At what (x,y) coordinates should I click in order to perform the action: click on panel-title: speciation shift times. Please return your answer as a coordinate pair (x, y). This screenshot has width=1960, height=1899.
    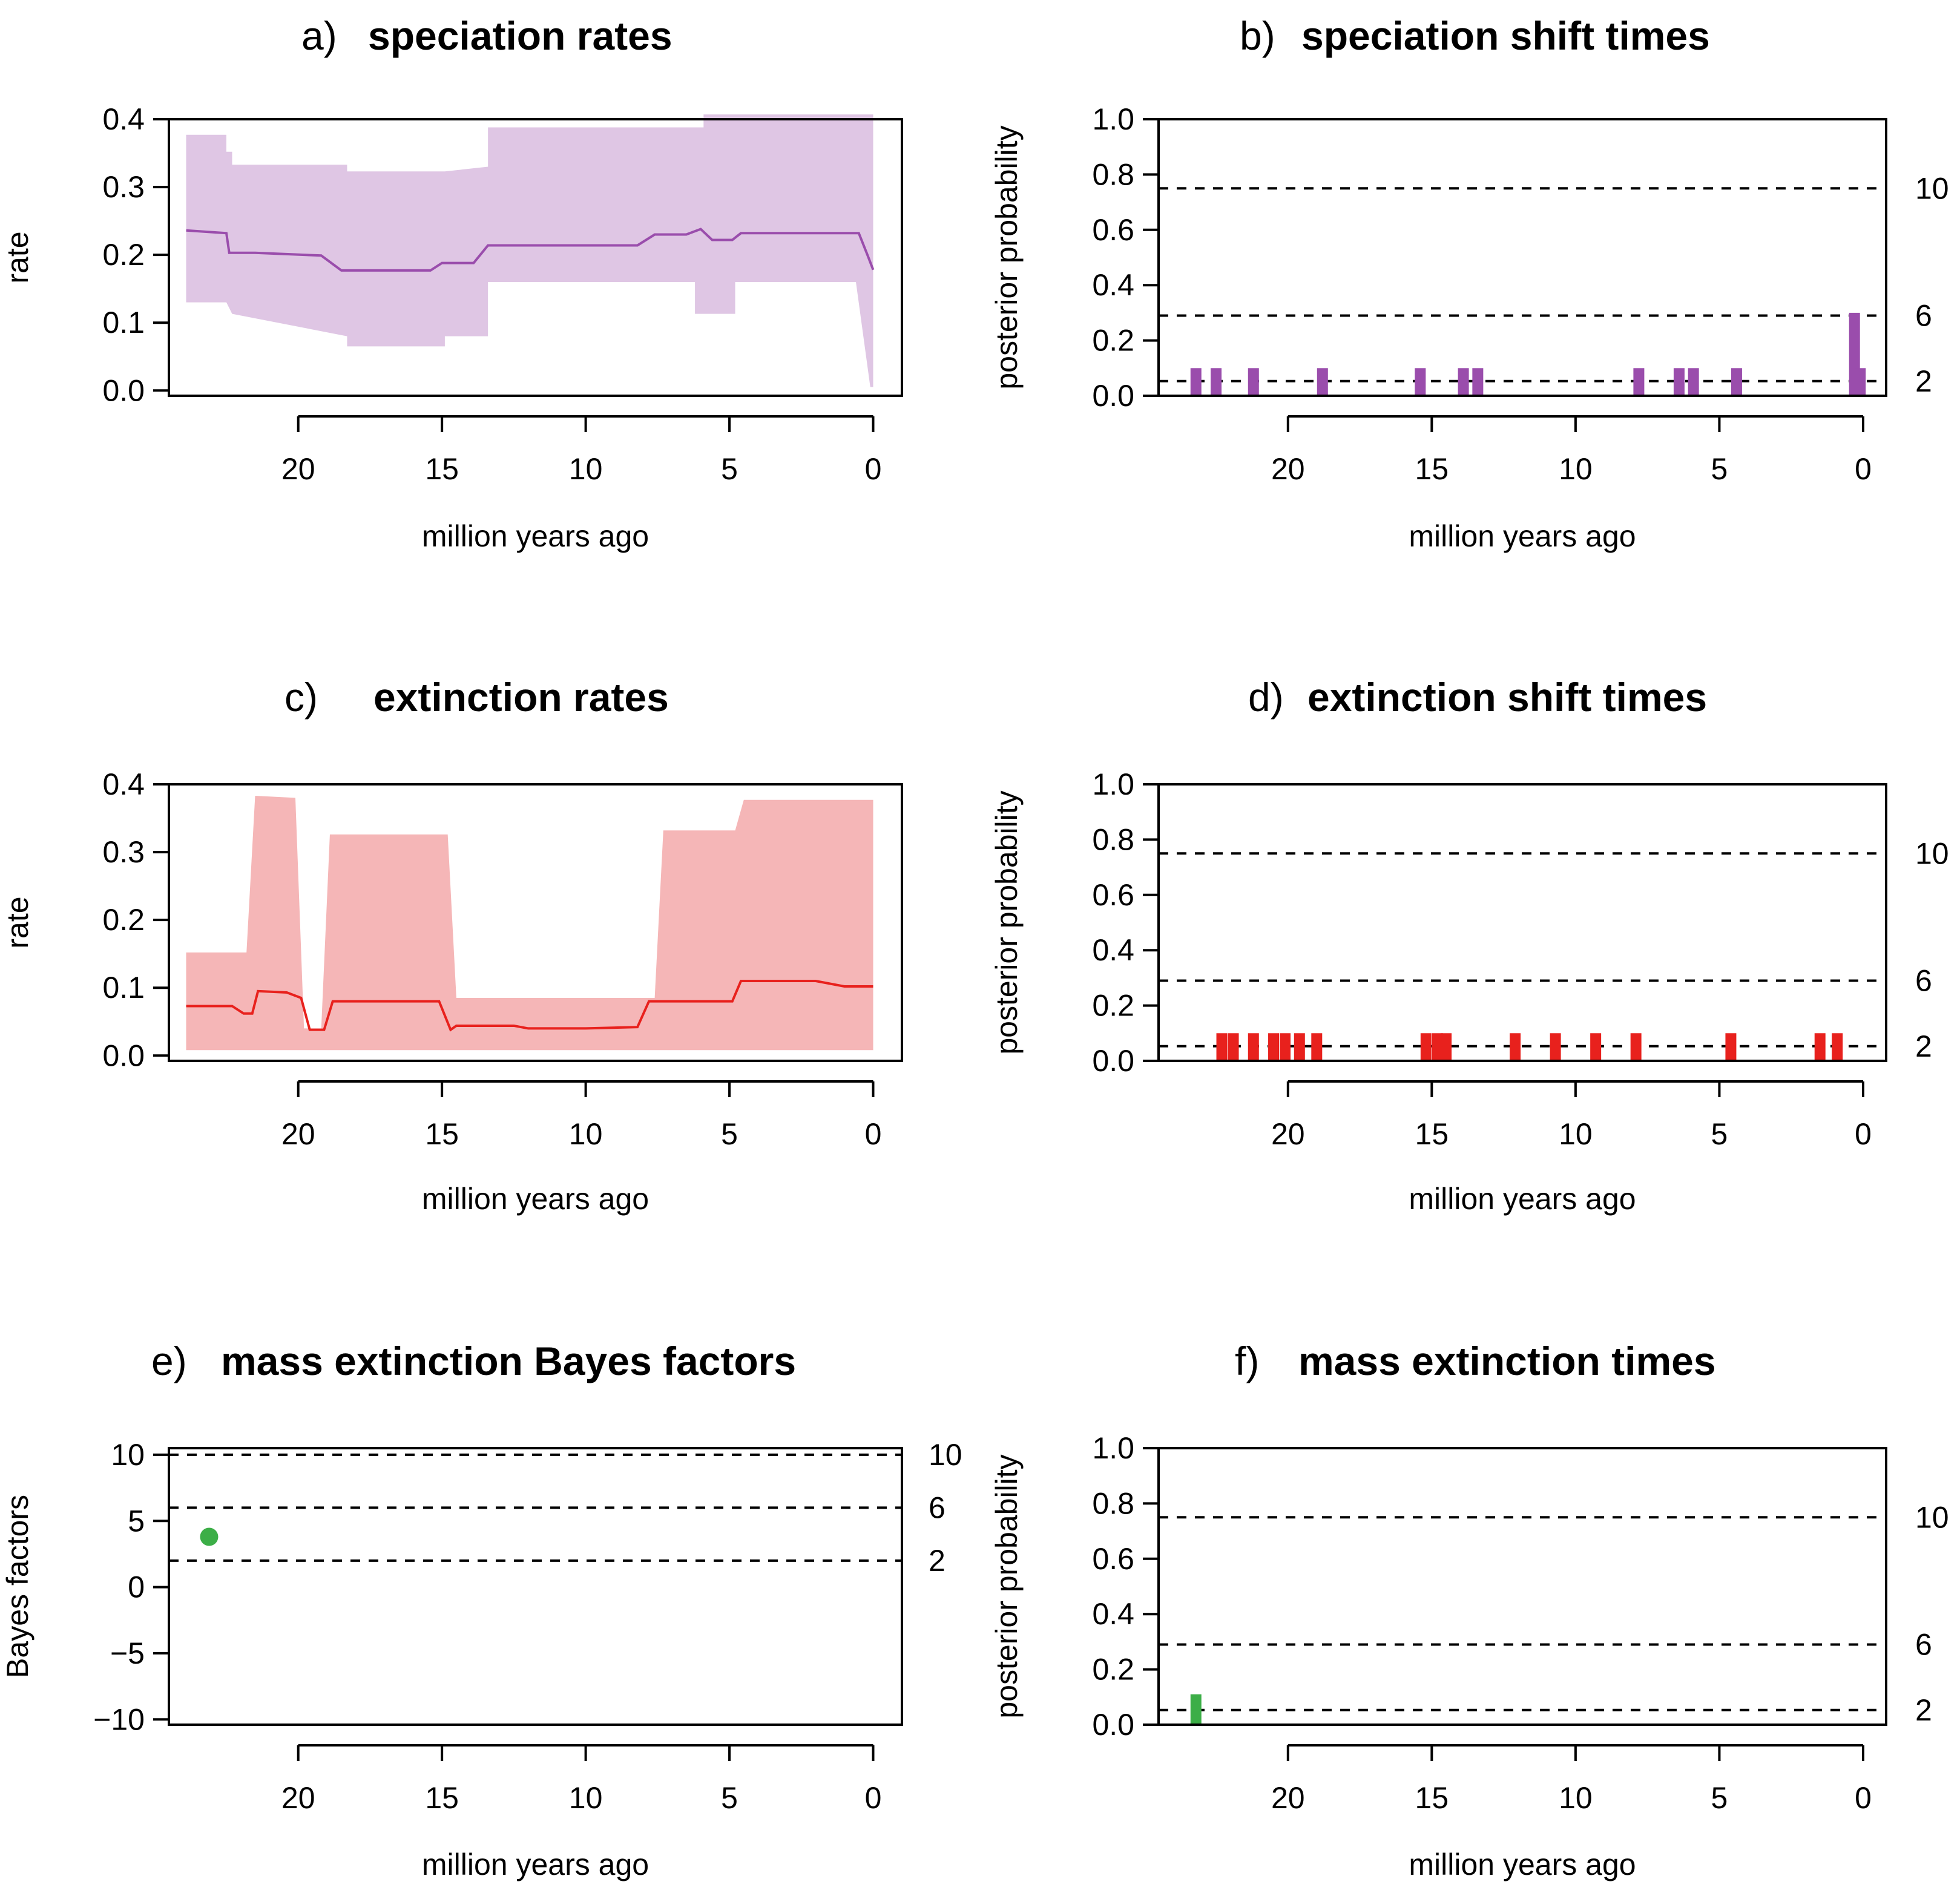
    Looking at the image, I should click on (1505, 35).